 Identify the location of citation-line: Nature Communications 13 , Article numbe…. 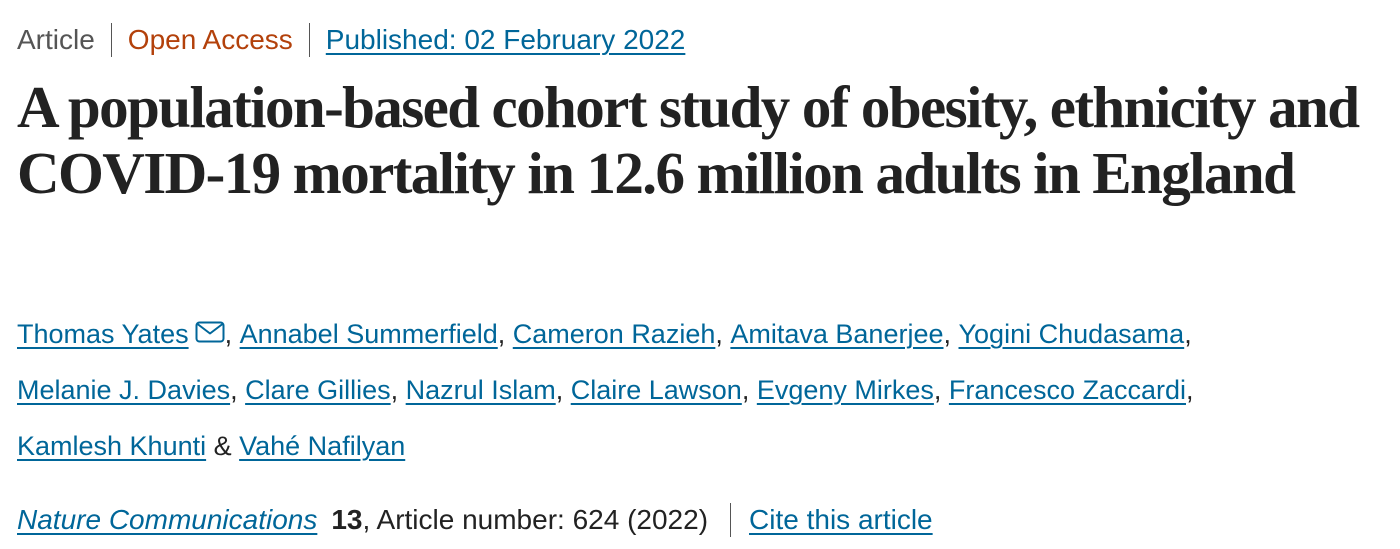
(475, 520).